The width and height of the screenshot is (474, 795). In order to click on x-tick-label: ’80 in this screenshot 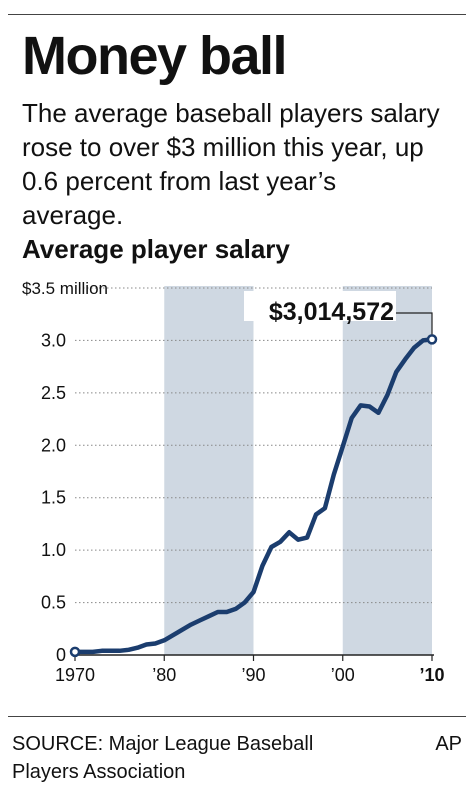, I will do `click(164, 675)`.